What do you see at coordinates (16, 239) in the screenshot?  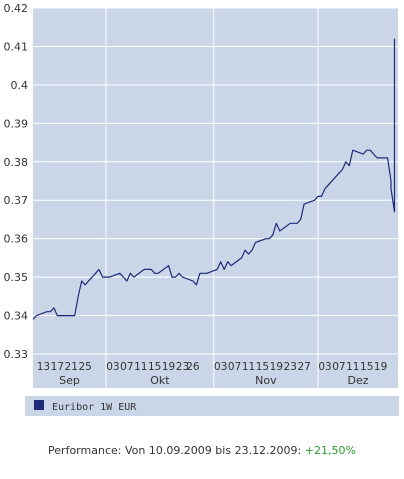 I see `y-tick-label: 0.36` at bounding box center [16, 239].